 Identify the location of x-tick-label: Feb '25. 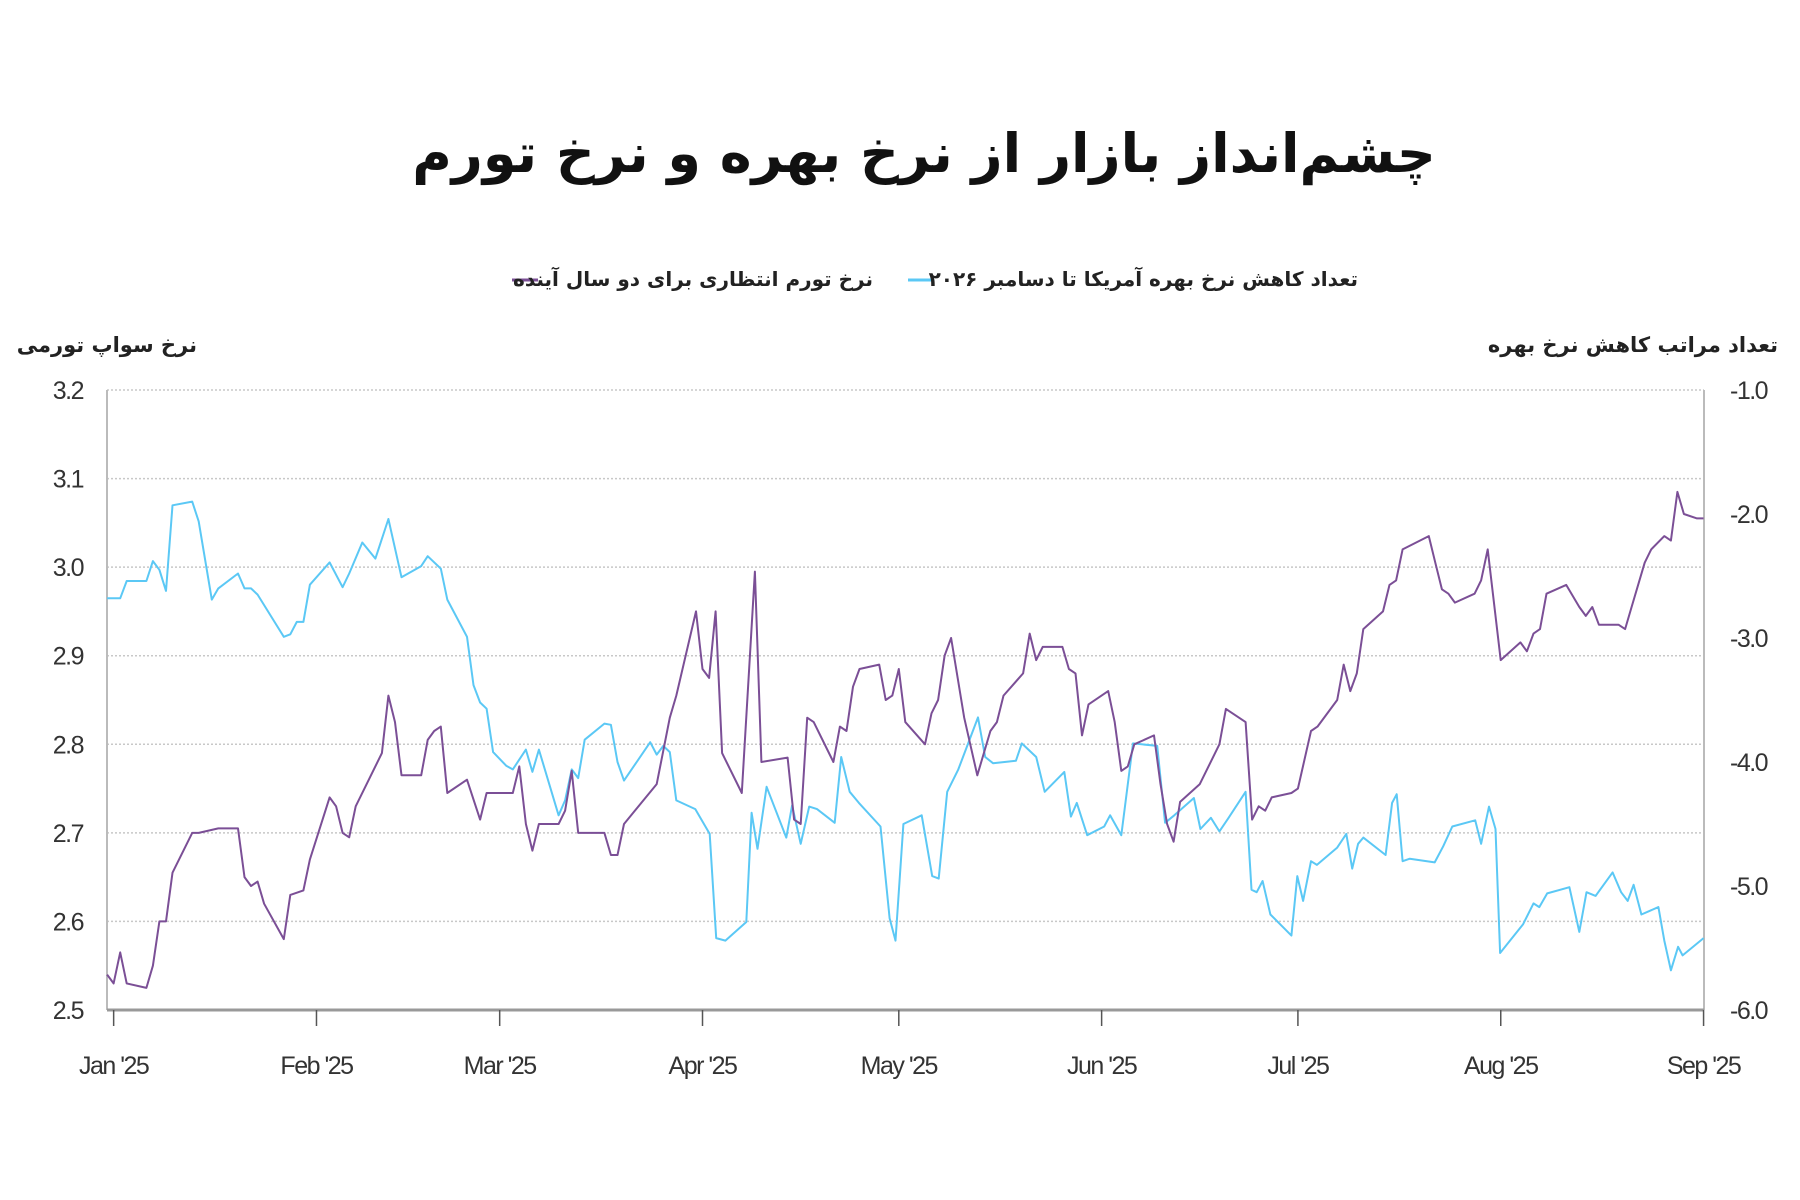
(316, 1066).